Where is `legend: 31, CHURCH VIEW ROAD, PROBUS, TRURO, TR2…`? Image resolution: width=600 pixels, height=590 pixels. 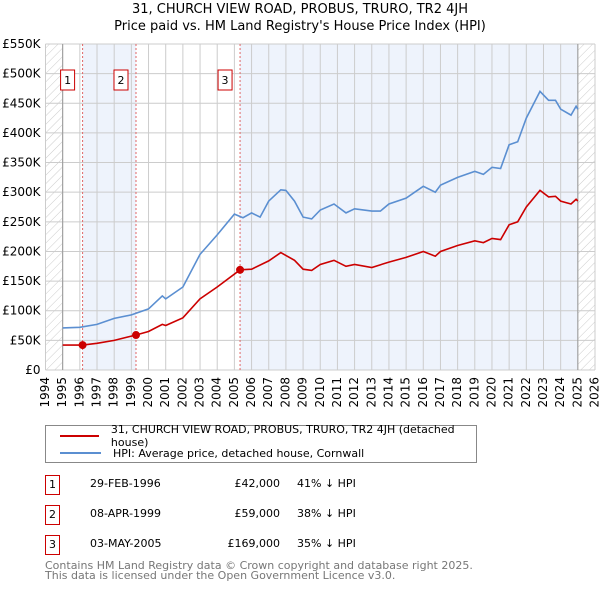 legend: 31, CHURCH VIEW ROAD, PROBUS, TRURO, TR2… is located at coordinates (261, 443).